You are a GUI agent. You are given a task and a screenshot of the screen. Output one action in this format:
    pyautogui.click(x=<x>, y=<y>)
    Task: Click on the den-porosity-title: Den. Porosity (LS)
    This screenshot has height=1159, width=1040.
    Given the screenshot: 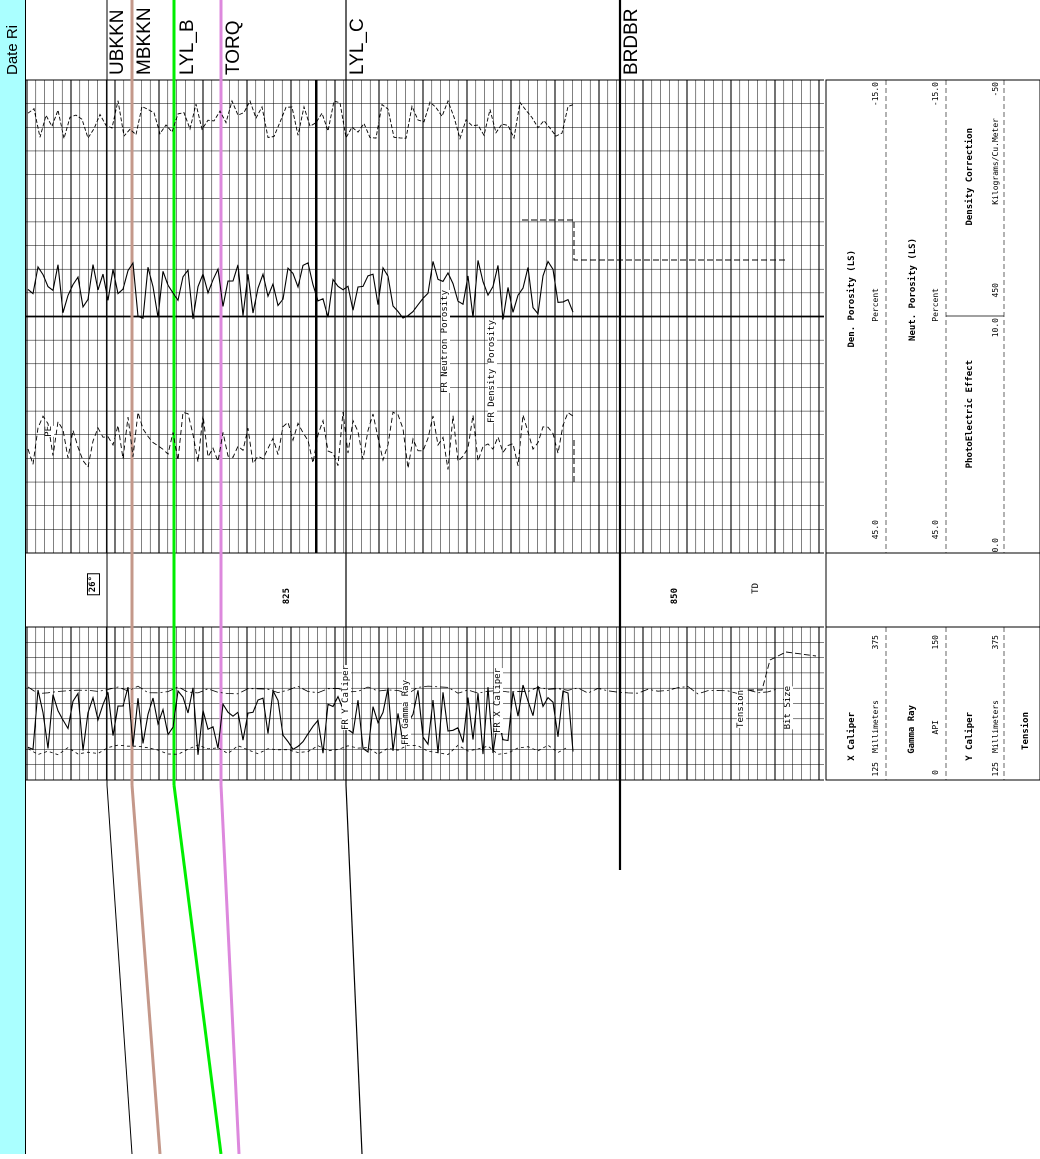 What is the action you would take?
    pyautogui.click(x=852, y=299)
    